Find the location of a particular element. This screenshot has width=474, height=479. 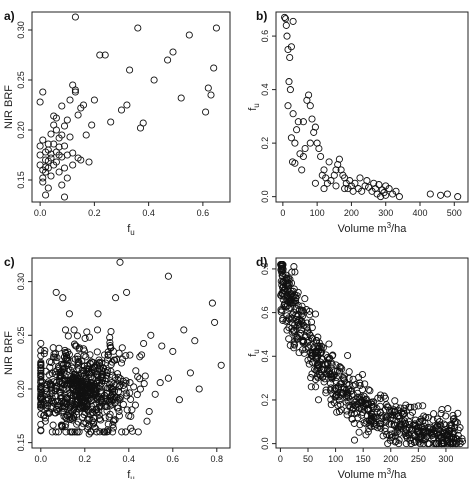

x-tick-label: 250 is located at coordinates (418, 459).